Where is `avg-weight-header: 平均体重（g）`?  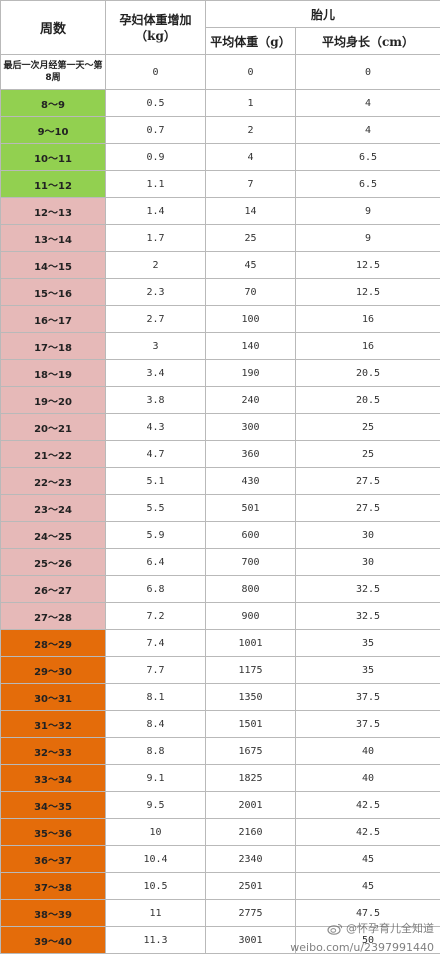
avg-weight-header: 平均体重（g） is located at coordinates (250, 41).